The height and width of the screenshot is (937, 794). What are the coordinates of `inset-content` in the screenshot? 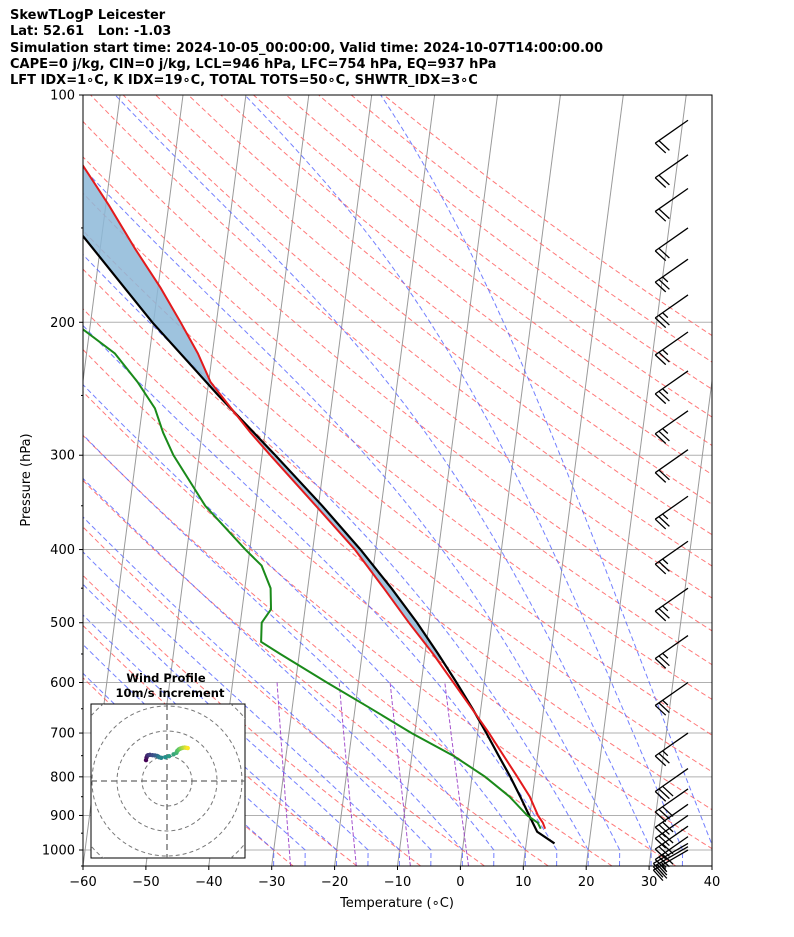 It's located at (168, 781).